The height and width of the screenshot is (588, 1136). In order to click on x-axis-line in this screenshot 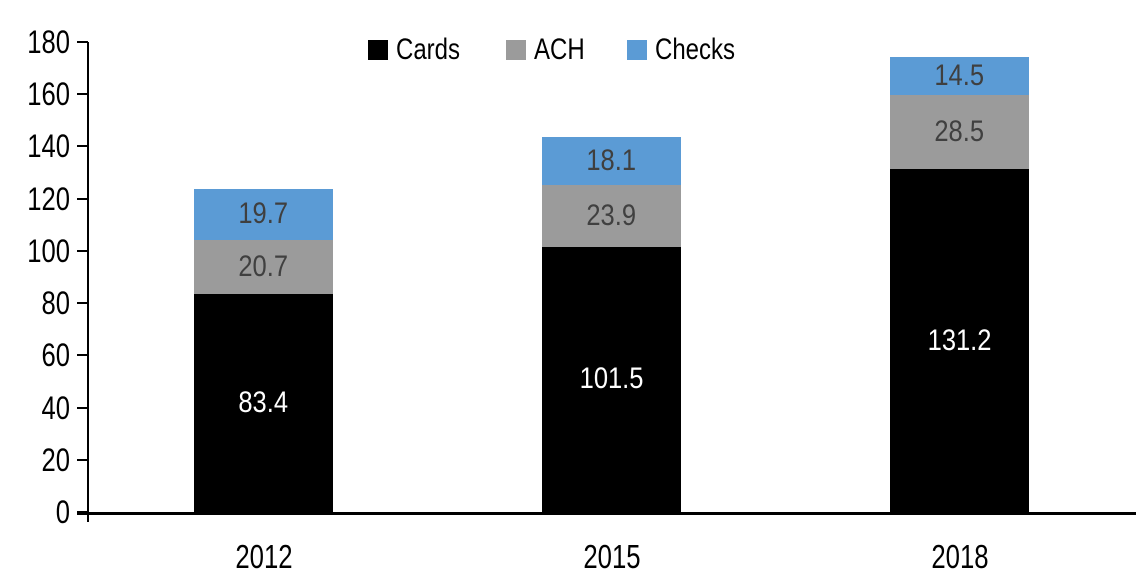, I will do `click(606, 513)`.